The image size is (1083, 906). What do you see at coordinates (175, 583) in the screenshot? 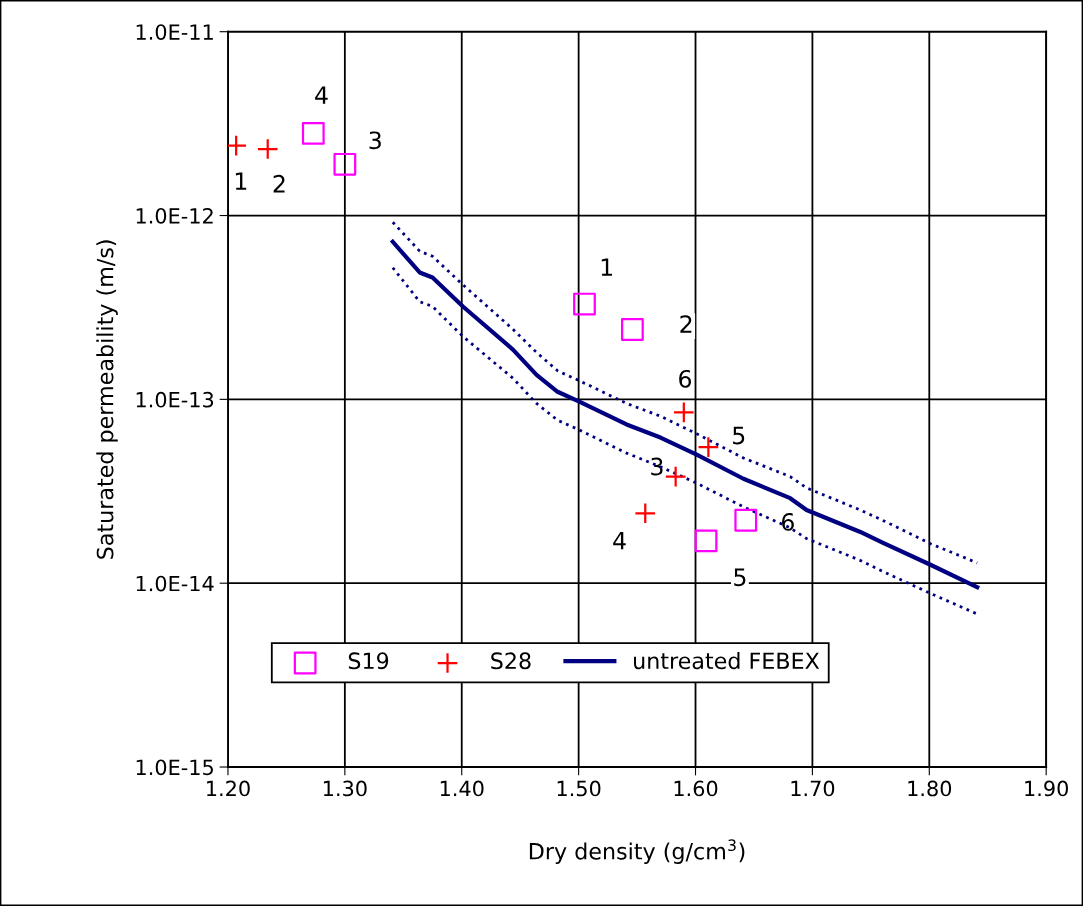
I see `y-tick-label: 1.0E-14` at bounding box center [175, 583].